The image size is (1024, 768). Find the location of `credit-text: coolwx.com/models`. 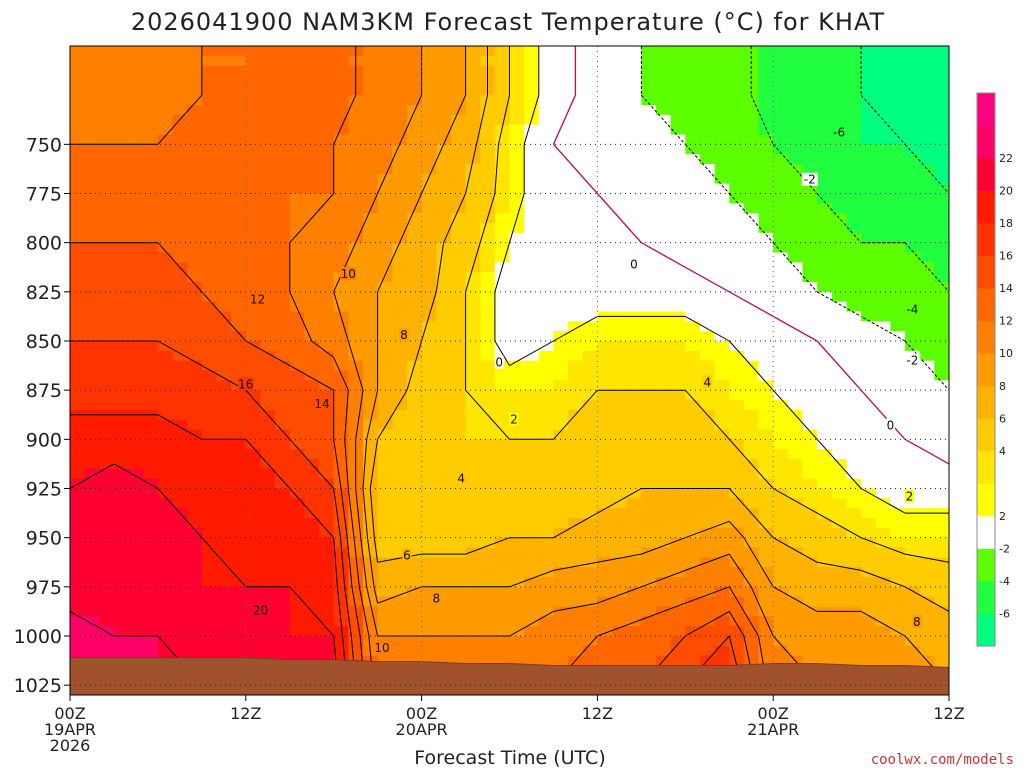

credit-text: coolwx.com/models is located at coordinates (942, 760).